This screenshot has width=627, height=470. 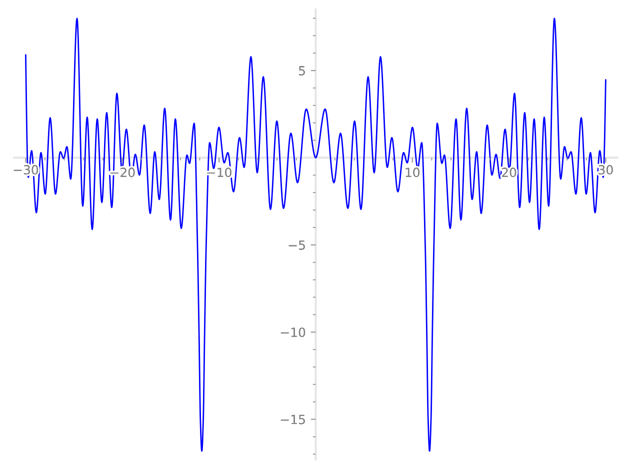 What do you see at coordinates (413, 173) in the screenshot?
I see `x-tick-label: 10` at bounding box center [413, 173].